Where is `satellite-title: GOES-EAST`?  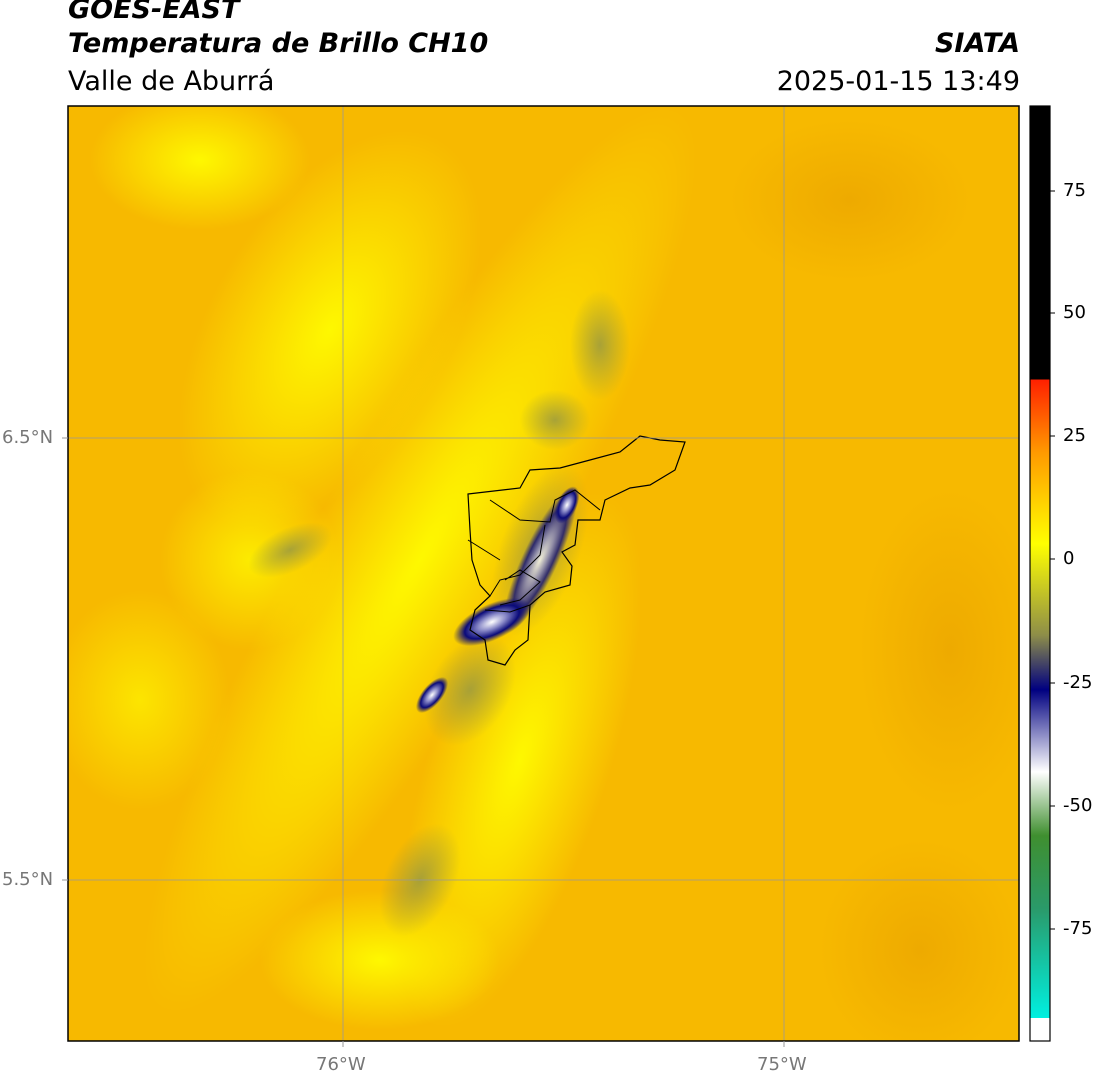 satellite-title: GOES-EAST is located at coordinates (154, 12).